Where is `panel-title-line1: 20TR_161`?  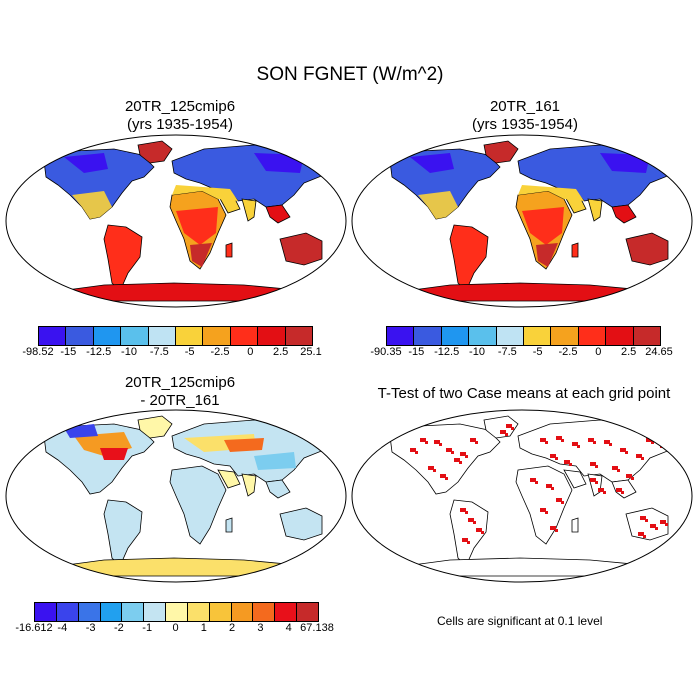 panel-title-line1: 20TR_161 is located at coordinates (525, 106).